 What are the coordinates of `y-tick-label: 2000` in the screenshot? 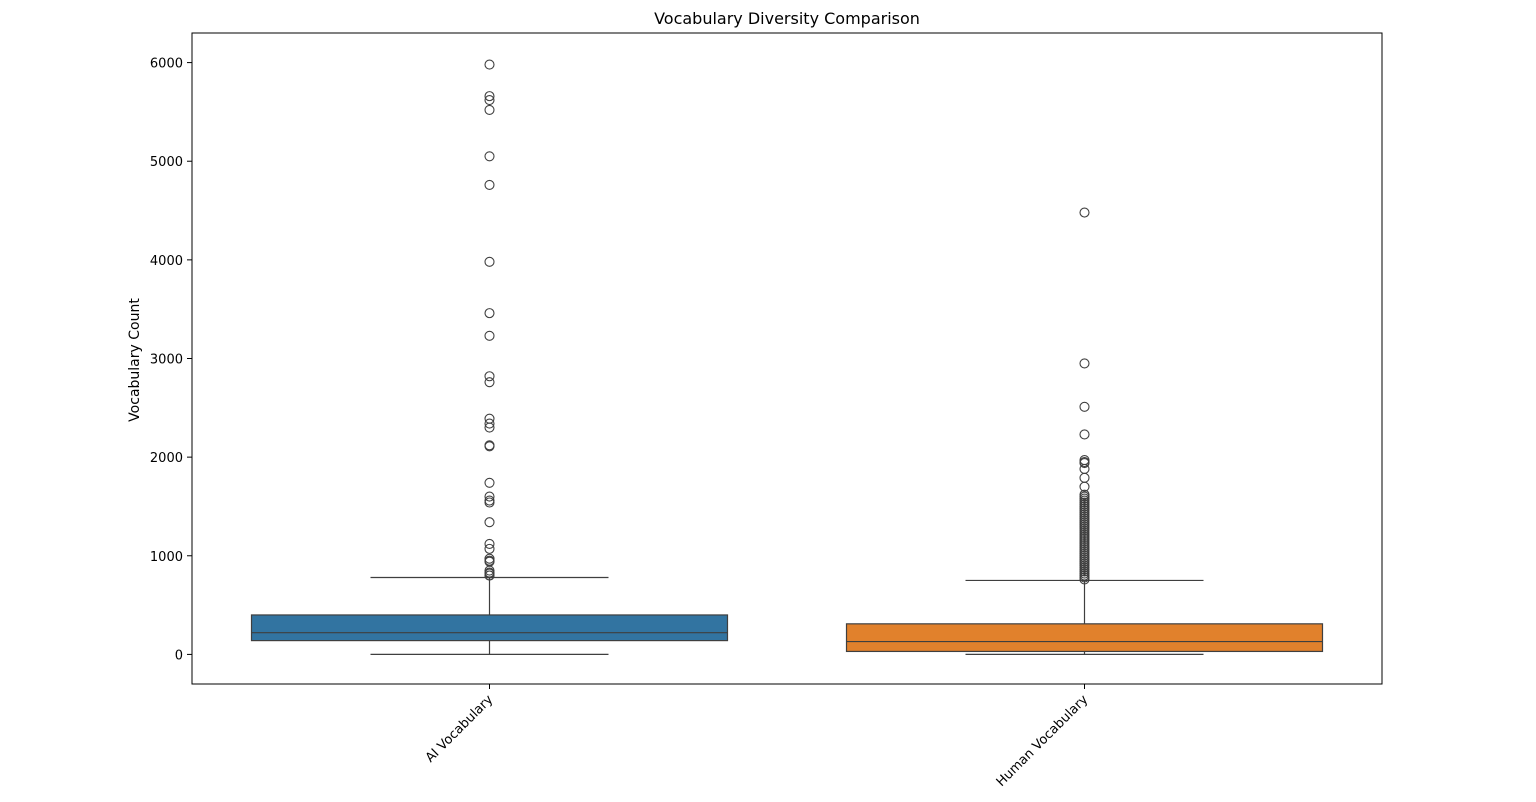 It's located at (166, 458).